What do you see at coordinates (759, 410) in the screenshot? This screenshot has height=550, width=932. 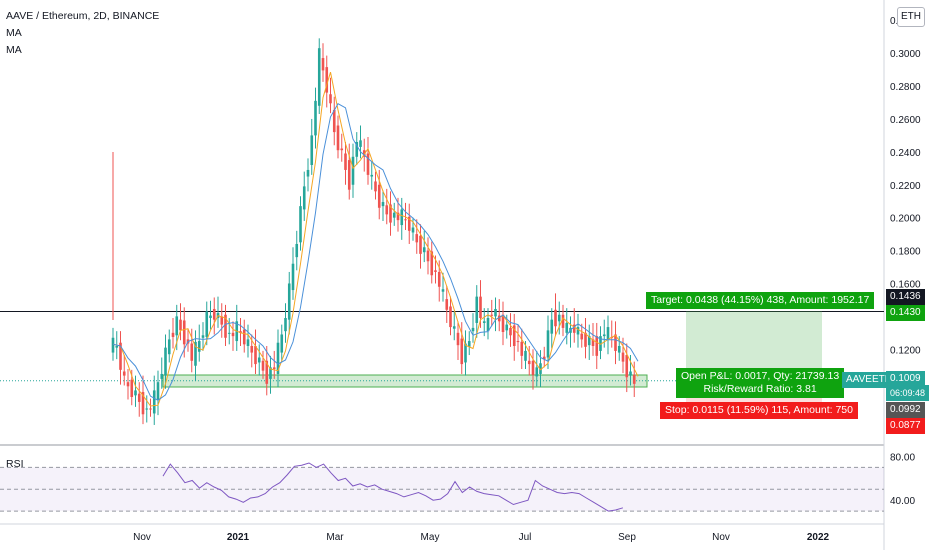 I see `stop-label: Stop: 0.0115 (11.59%) 115, Amount: 750` at bounding box center [759, 410].